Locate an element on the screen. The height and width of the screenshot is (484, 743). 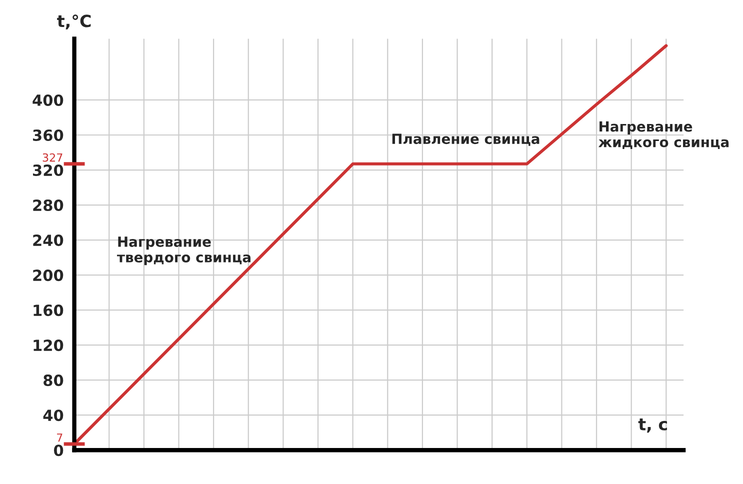
ref-line-label: 7 is located at coordinates (59, 438).